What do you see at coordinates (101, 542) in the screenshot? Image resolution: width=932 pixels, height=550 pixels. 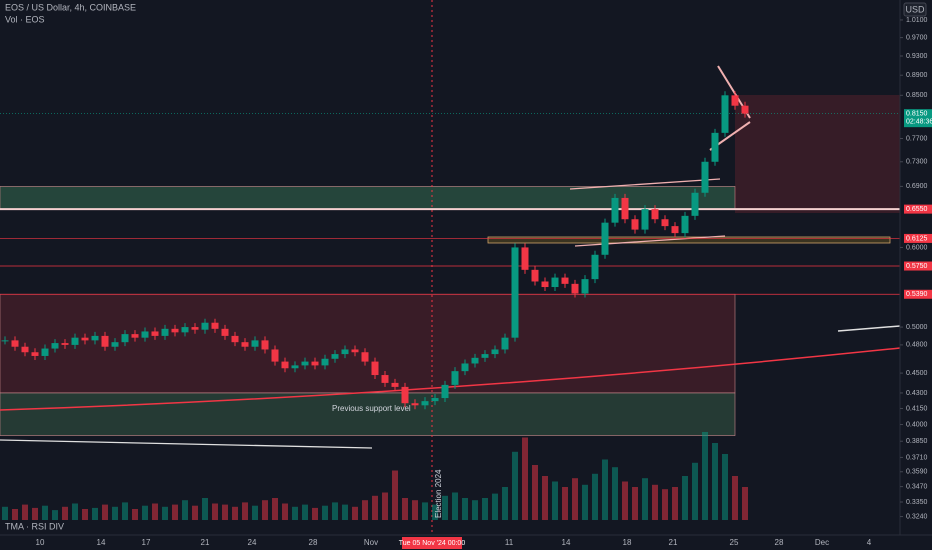 I see `x-tick-label: 14` at bounding box center [101, 542].